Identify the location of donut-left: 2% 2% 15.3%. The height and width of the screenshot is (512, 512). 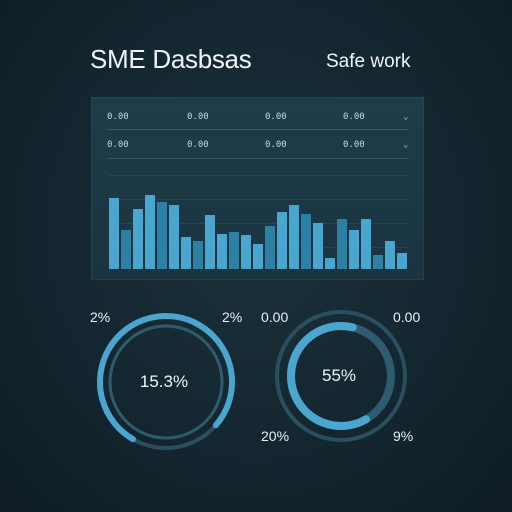
(170, 380).